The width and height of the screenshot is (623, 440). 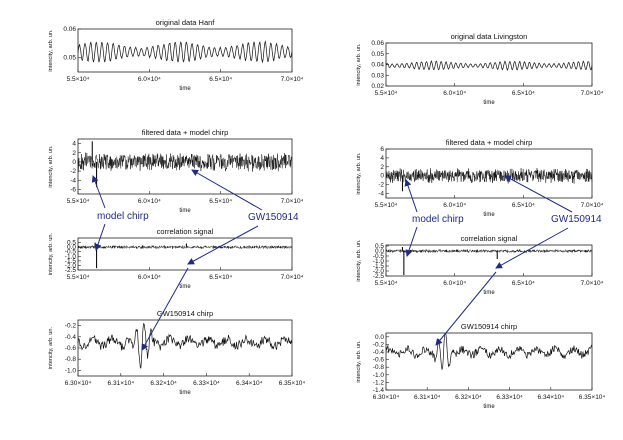 I want to click on arrow-gw-right-up, so click(x=538, y=194).